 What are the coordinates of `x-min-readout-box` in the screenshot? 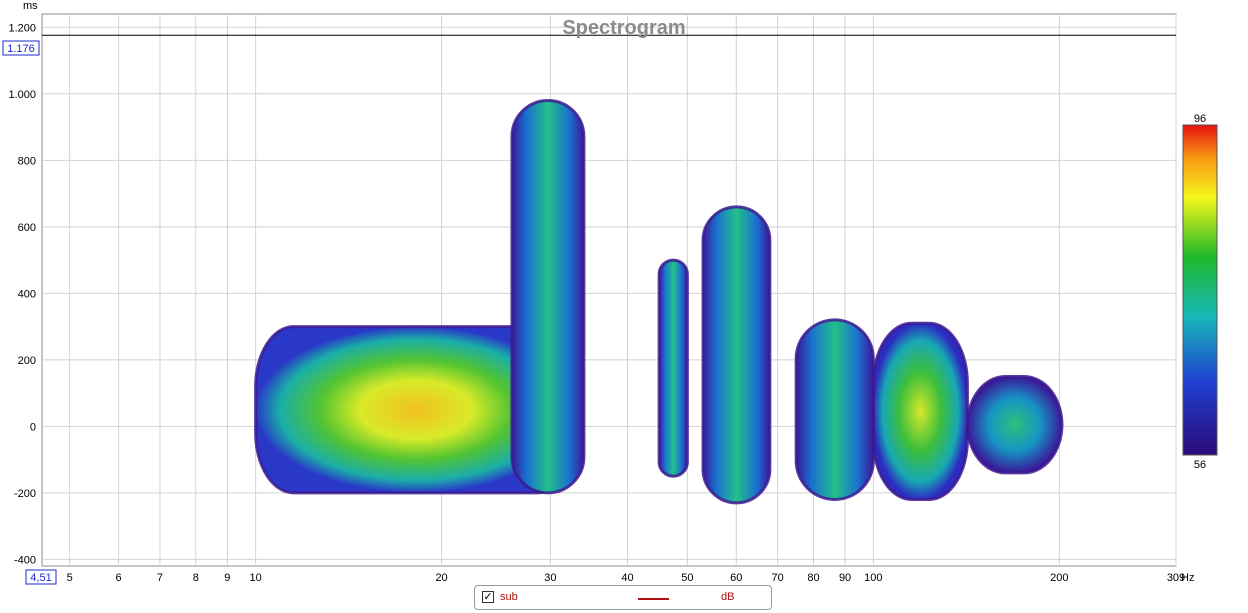 It's located at (41, 577).